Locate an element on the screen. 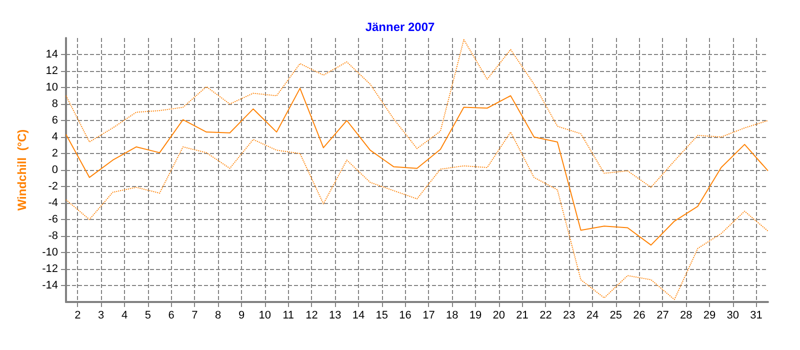  x-tick-label: 14 is located at coordinates (358, 316).